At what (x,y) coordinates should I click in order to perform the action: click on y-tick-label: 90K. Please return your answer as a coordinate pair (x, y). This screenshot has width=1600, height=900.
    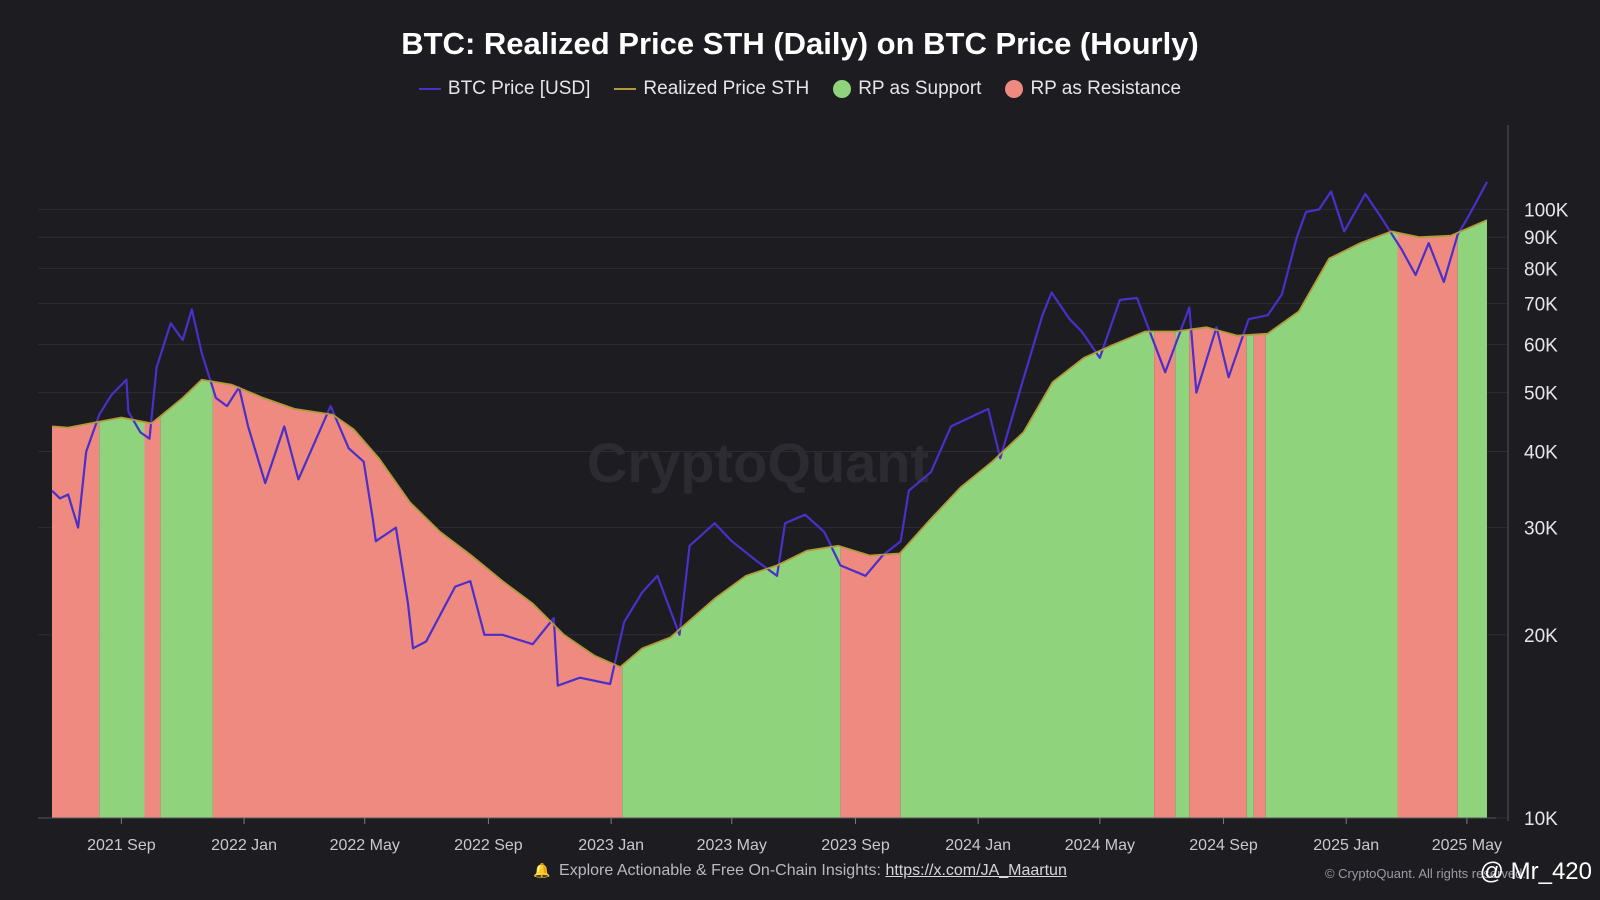
    Looking at the image, I should click on (1541, 238).